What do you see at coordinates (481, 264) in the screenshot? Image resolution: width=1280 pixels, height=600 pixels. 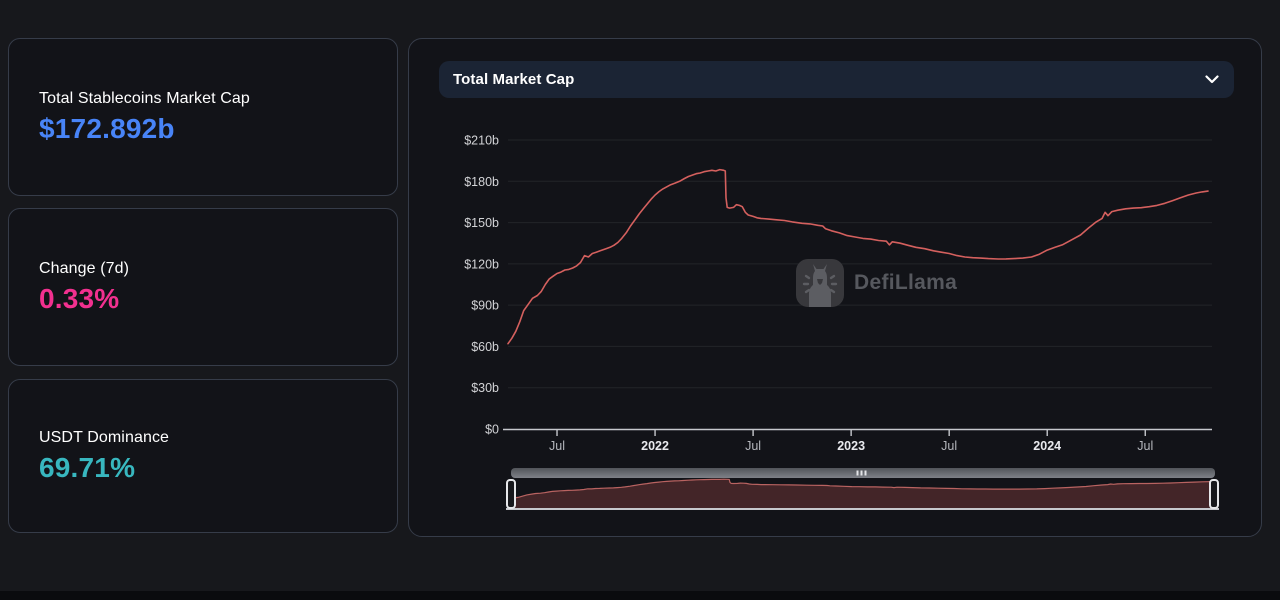 I see `svg-text: $120b` at bounding box center [481, 264].